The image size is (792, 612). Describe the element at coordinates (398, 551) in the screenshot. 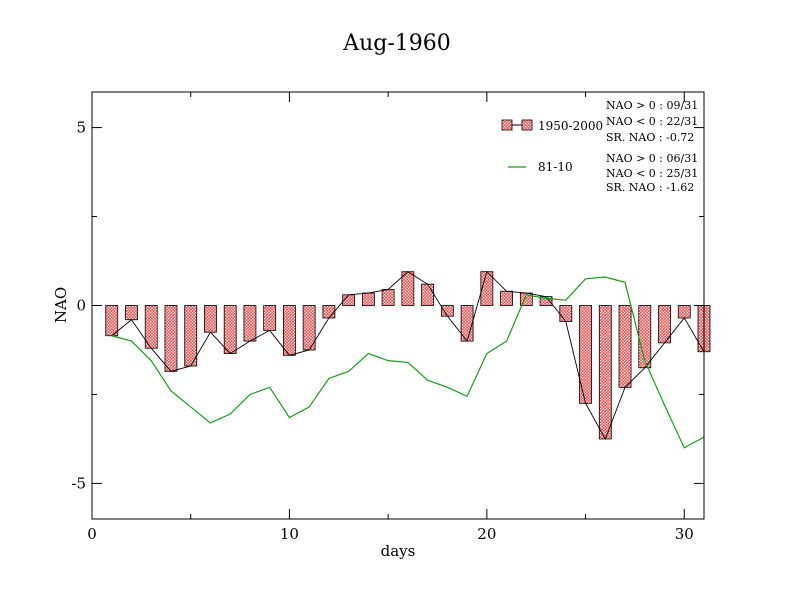

I see `x-axis-label: days` at that location.